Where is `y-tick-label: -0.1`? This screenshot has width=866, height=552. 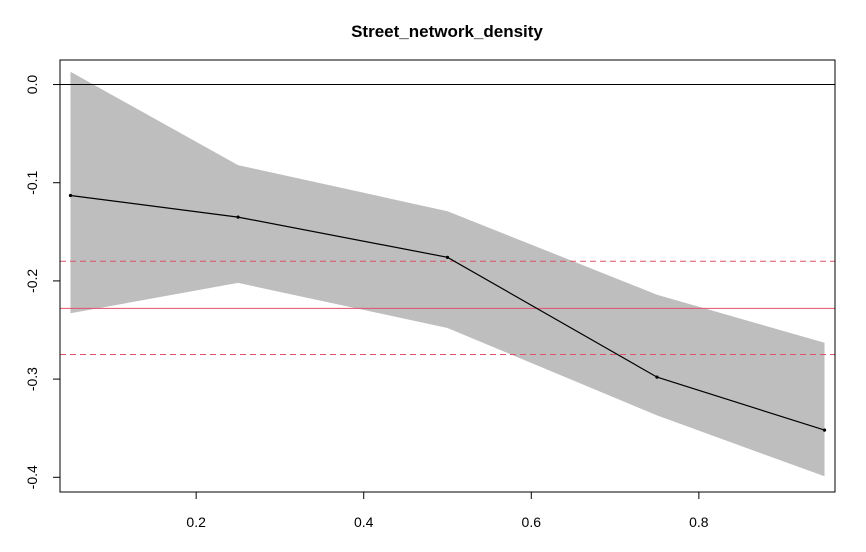 y-tick-label: -0.1 is located at coordinates (32, 182).